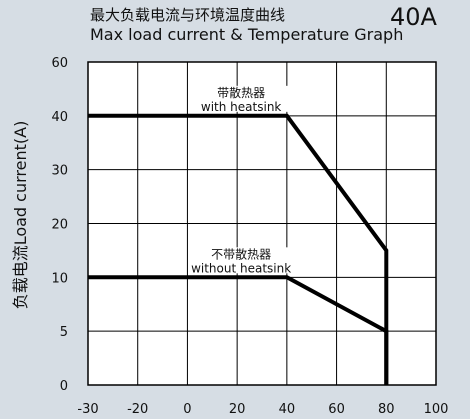 This screenshot has width=470, height=419. Describe the element at coordinates (20, 215) in the screenshot. I see `y-axis-label: 负载电流Load current(A)` at that location.